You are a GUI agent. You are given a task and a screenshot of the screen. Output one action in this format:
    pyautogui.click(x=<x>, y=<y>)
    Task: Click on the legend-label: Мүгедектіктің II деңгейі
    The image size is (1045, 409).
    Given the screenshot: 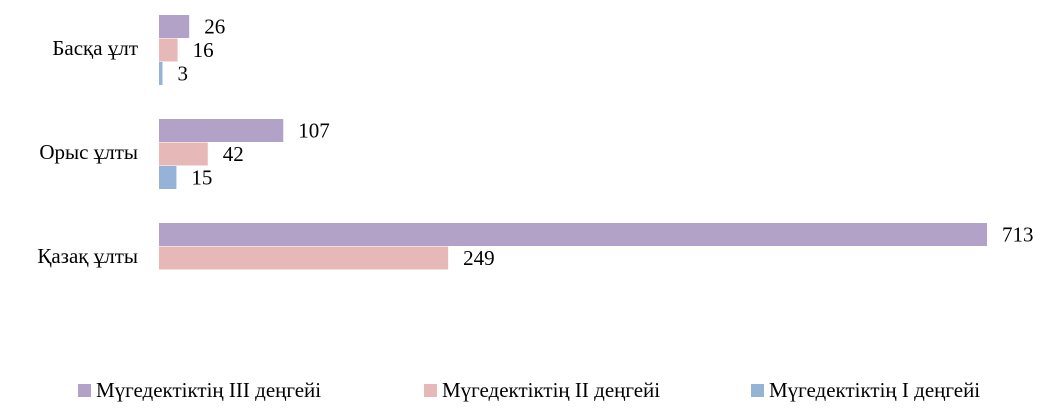 What is the action you would take?
    pyautogui.click(x=551, y=390)
    